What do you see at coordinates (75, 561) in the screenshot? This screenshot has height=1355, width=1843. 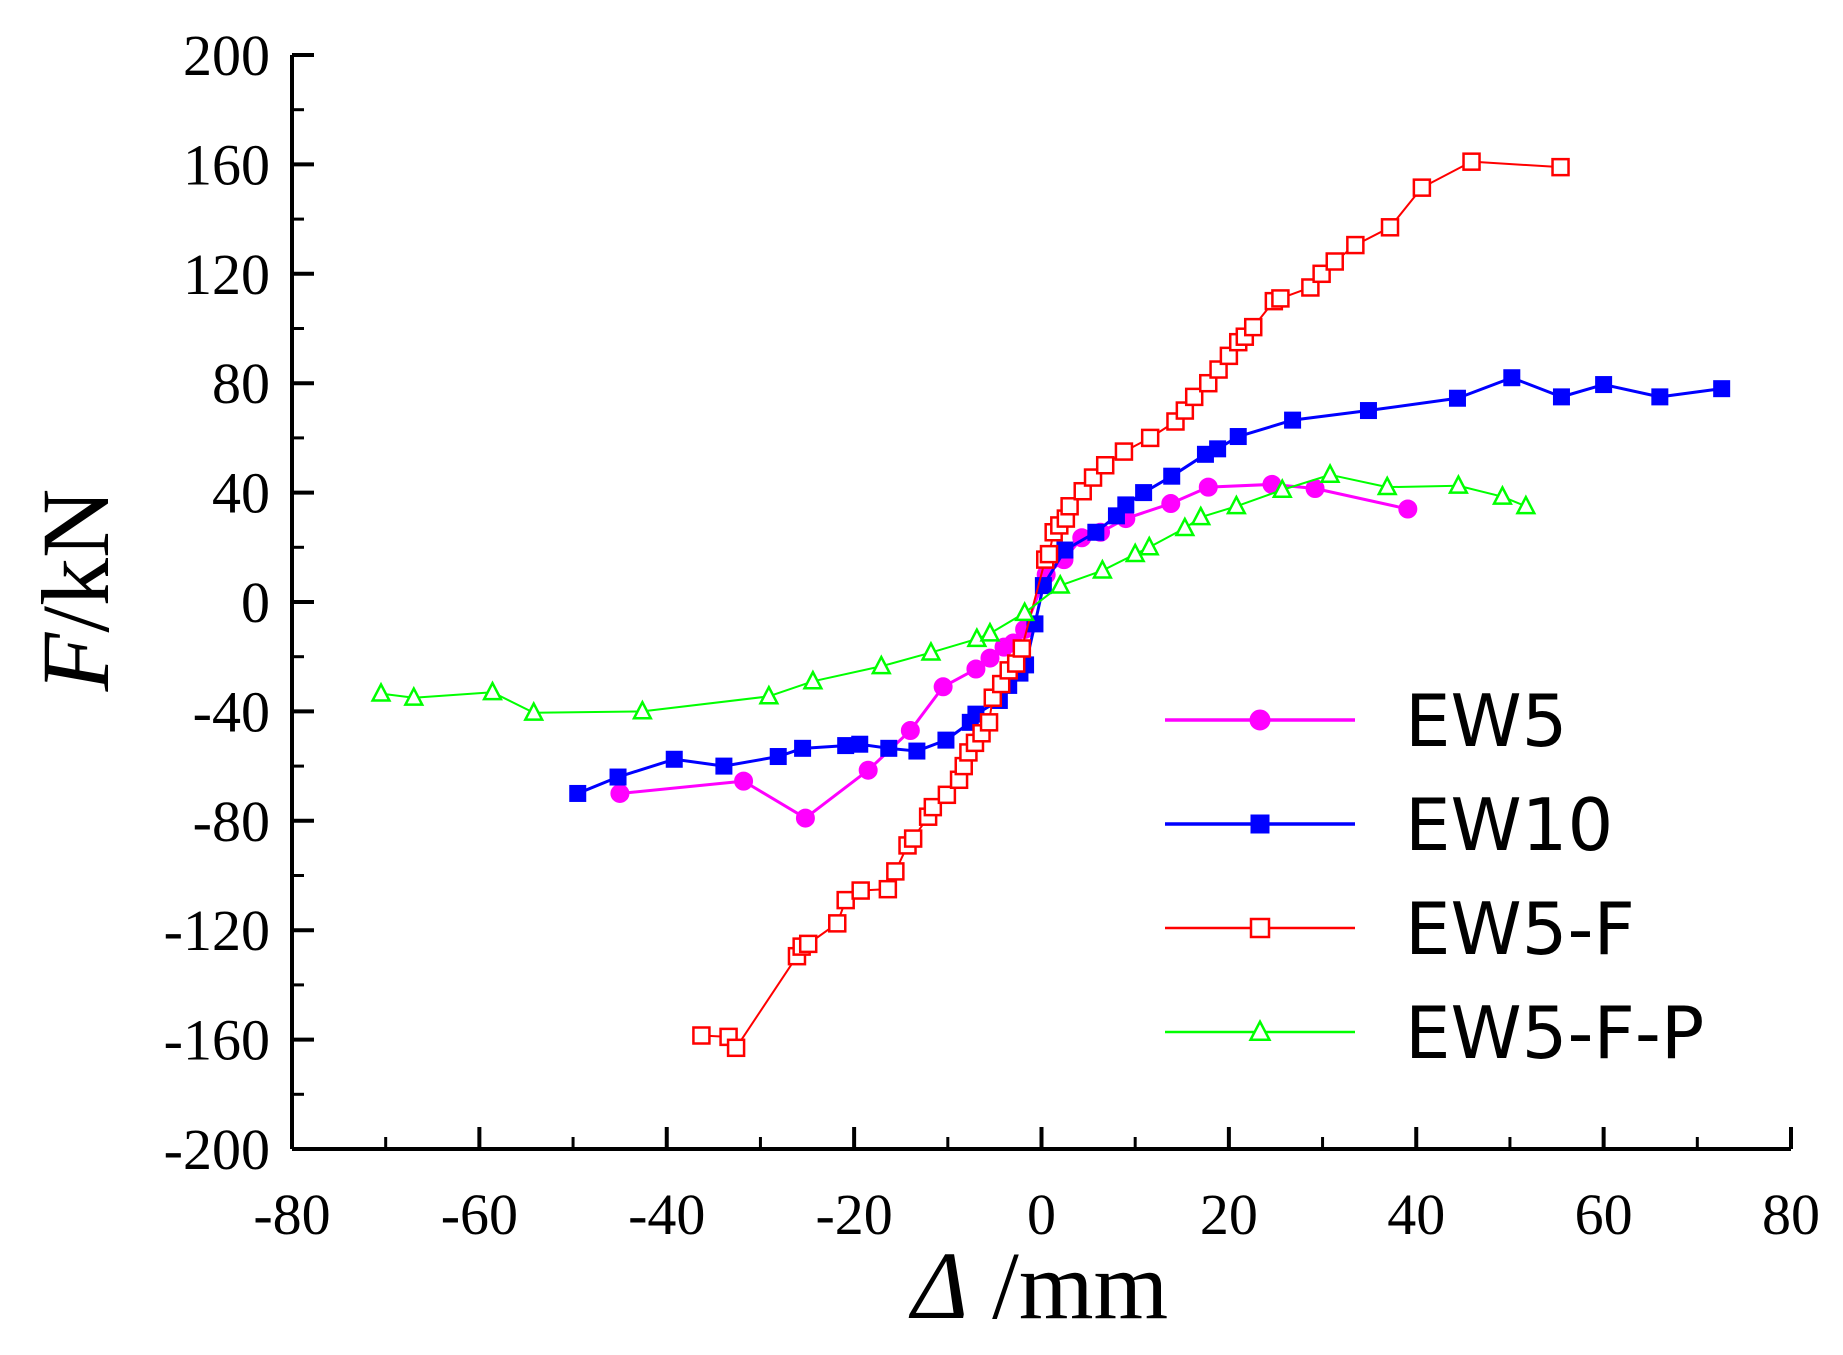 I see `y-axis-unit: /kN` at bounding box center [75, 561].